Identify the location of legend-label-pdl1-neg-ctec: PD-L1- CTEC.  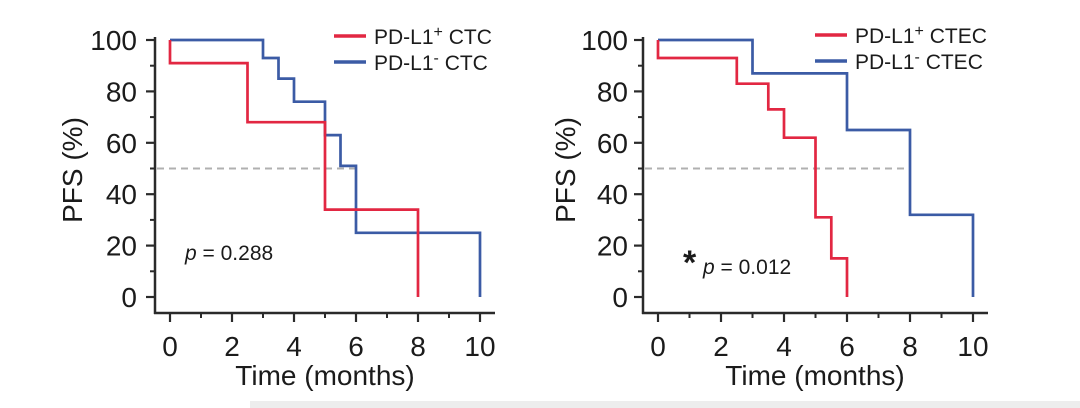
(919, 61).